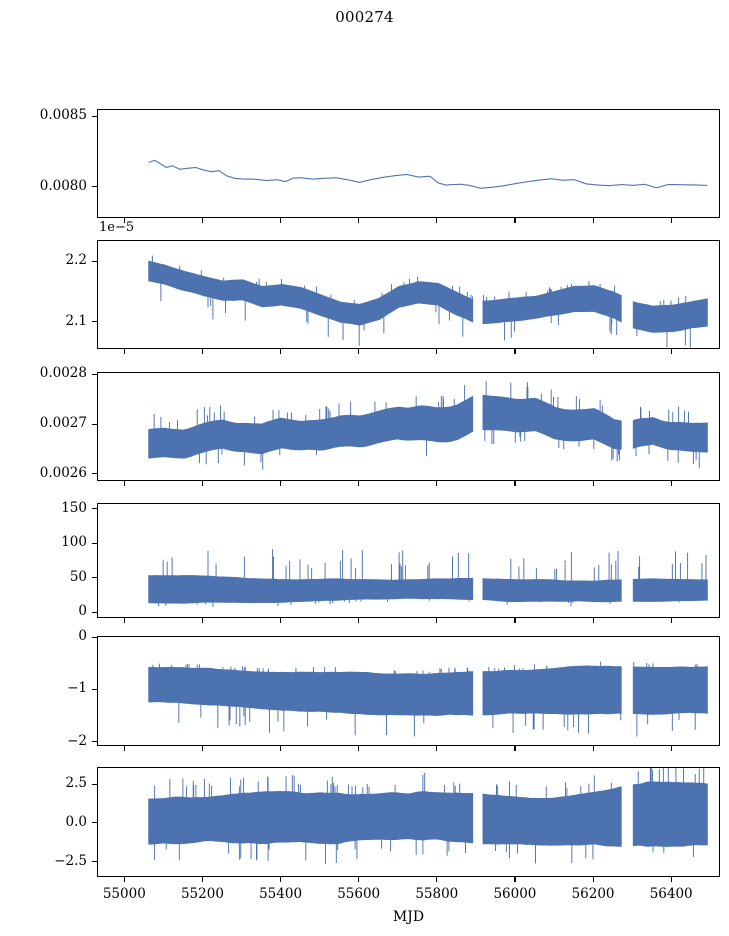 The width and height of the screenshot is (729, 936). What do you see at coordinates (78, 576) in the screenshot?
I see `ytick-label-f-knee-1: 50` at bounding box center [78, 576].